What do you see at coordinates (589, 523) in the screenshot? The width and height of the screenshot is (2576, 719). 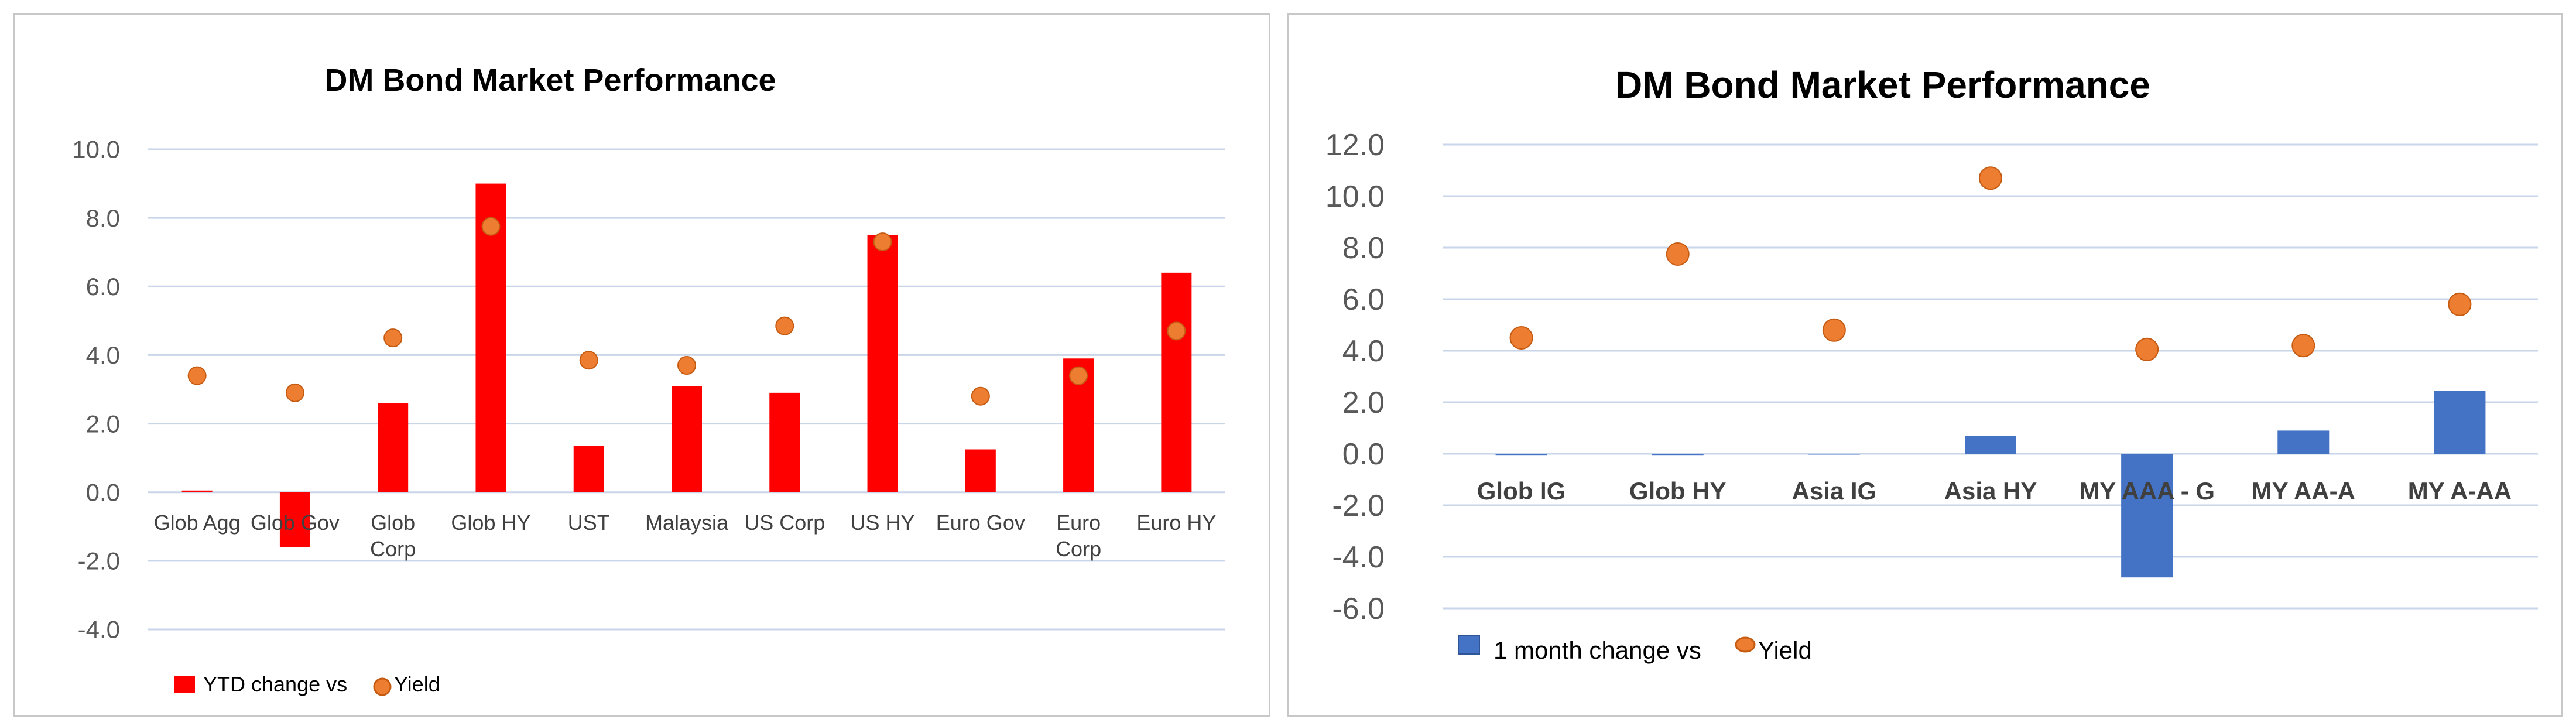 I see `category-label: UST` at bounding box center [589, 523].